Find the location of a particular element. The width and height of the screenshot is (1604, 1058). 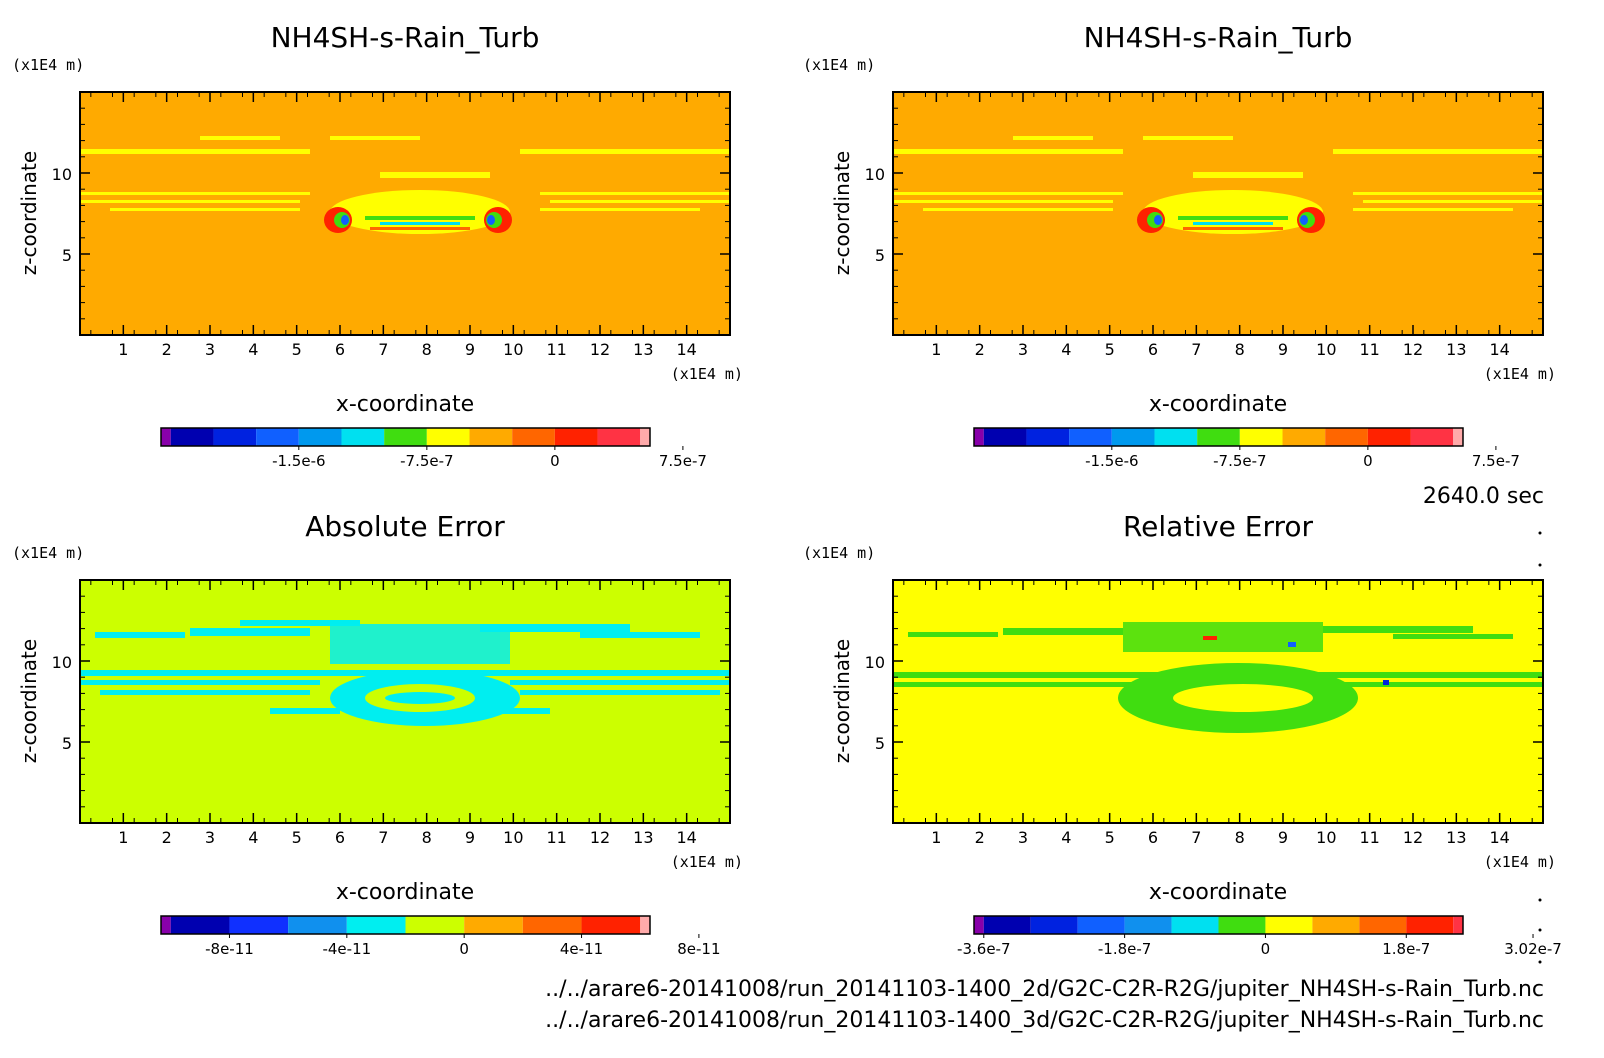

panel-title: NH4SH-s-Rain_Turb is located at coordinates (1218, 37).